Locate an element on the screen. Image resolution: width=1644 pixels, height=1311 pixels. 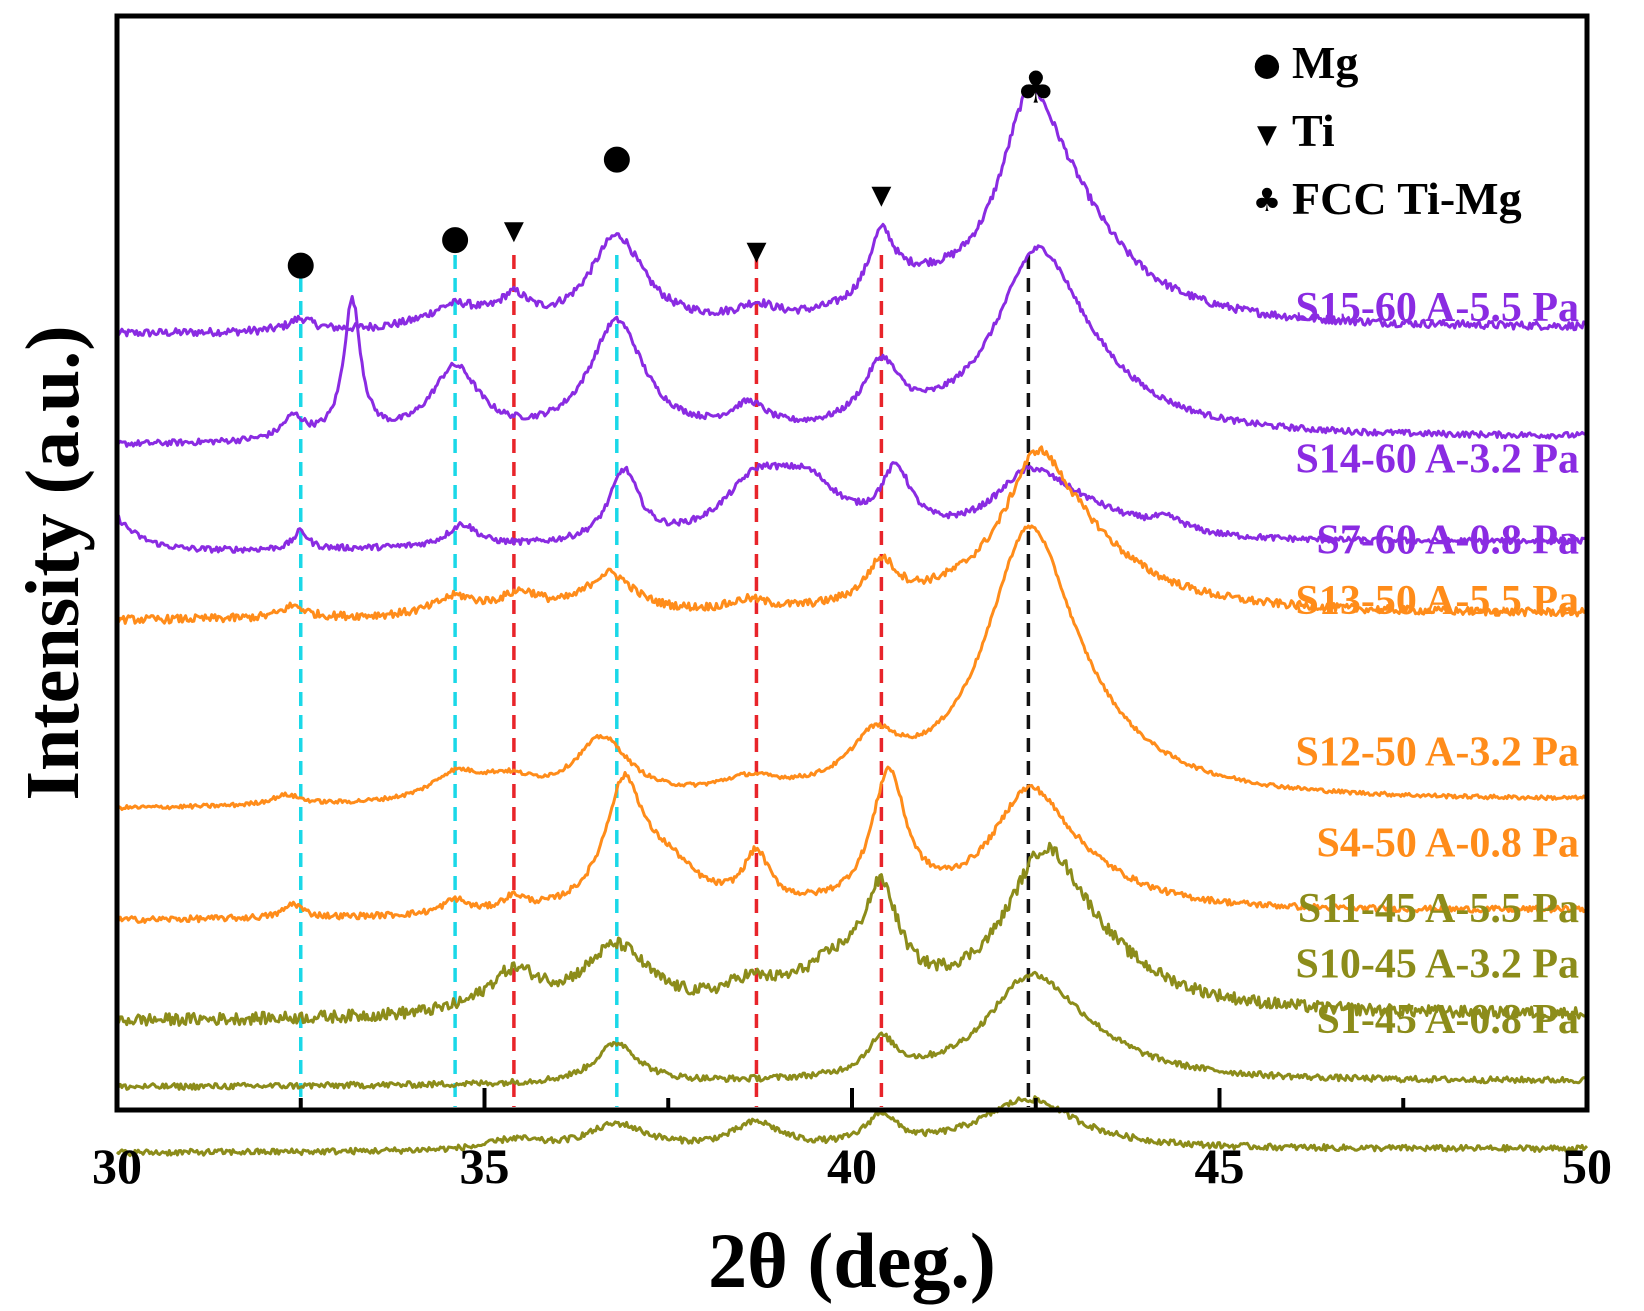
peak-marker-3: ▼ is located at coordinates (514, 231).